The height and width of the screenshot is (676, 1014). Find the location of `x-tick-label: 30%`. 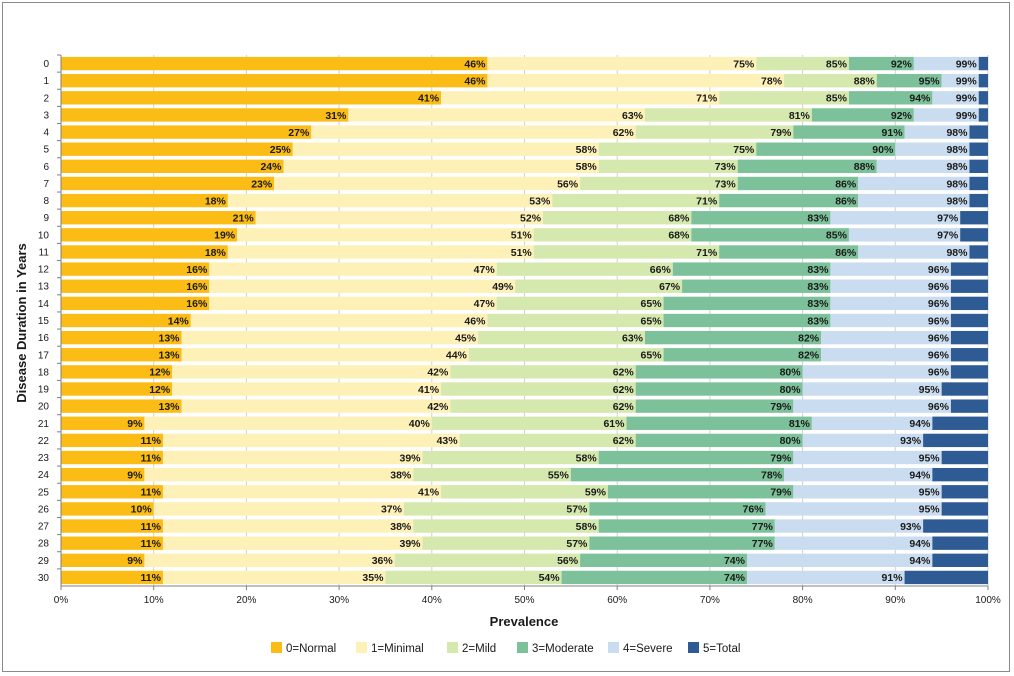

x-tick-label: 30% is located at coordinates (339, 600).